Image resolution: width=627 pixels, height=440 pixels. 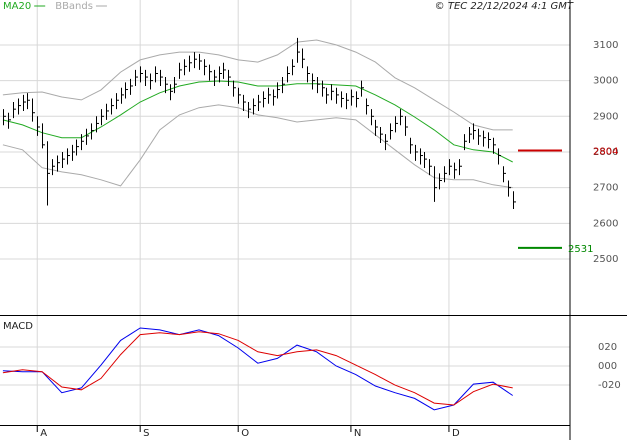 What do you see at coordinates (605, 223) in the screenshot?
I see `y-tick-label: 2600` at bounding box center [605, 223].